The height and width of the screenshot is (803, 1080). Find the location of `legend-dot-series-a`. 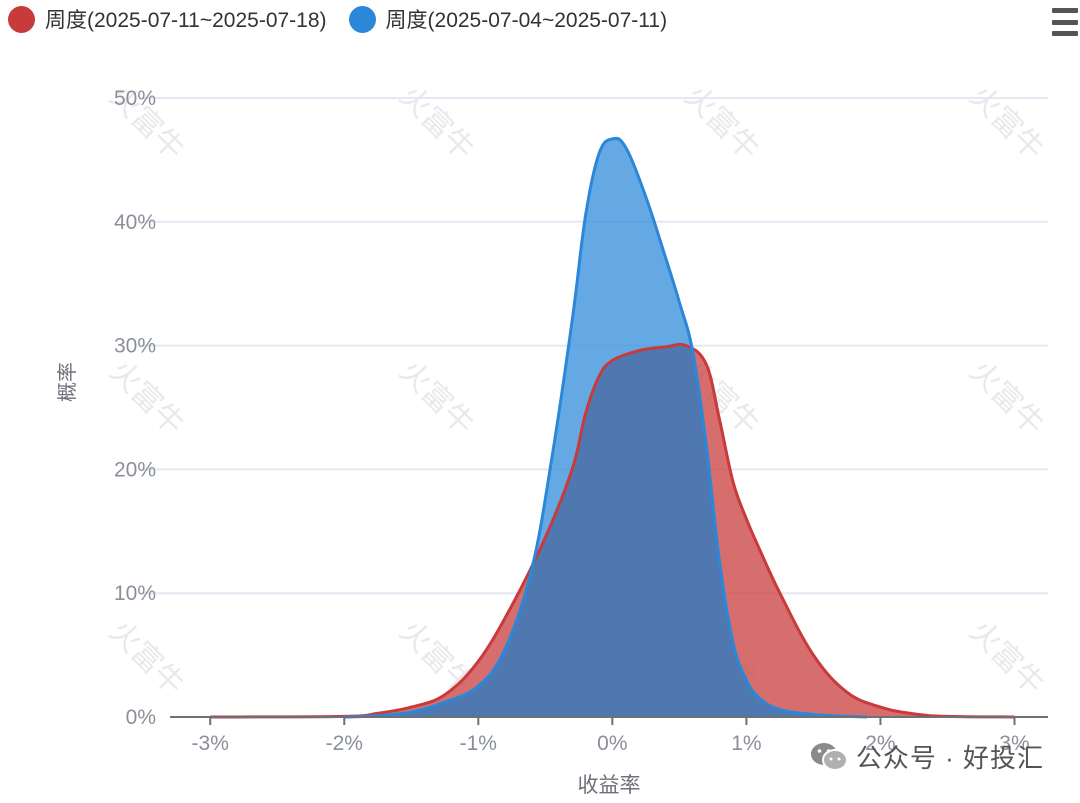

legend-dot-series-a is located at coordinates (21, 19).